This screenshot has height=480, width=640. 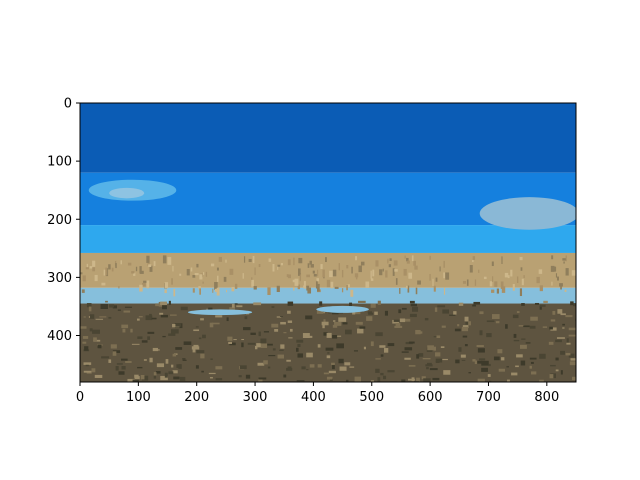 I want to click on y-tick-label: 400, so click(x=59, y=336).